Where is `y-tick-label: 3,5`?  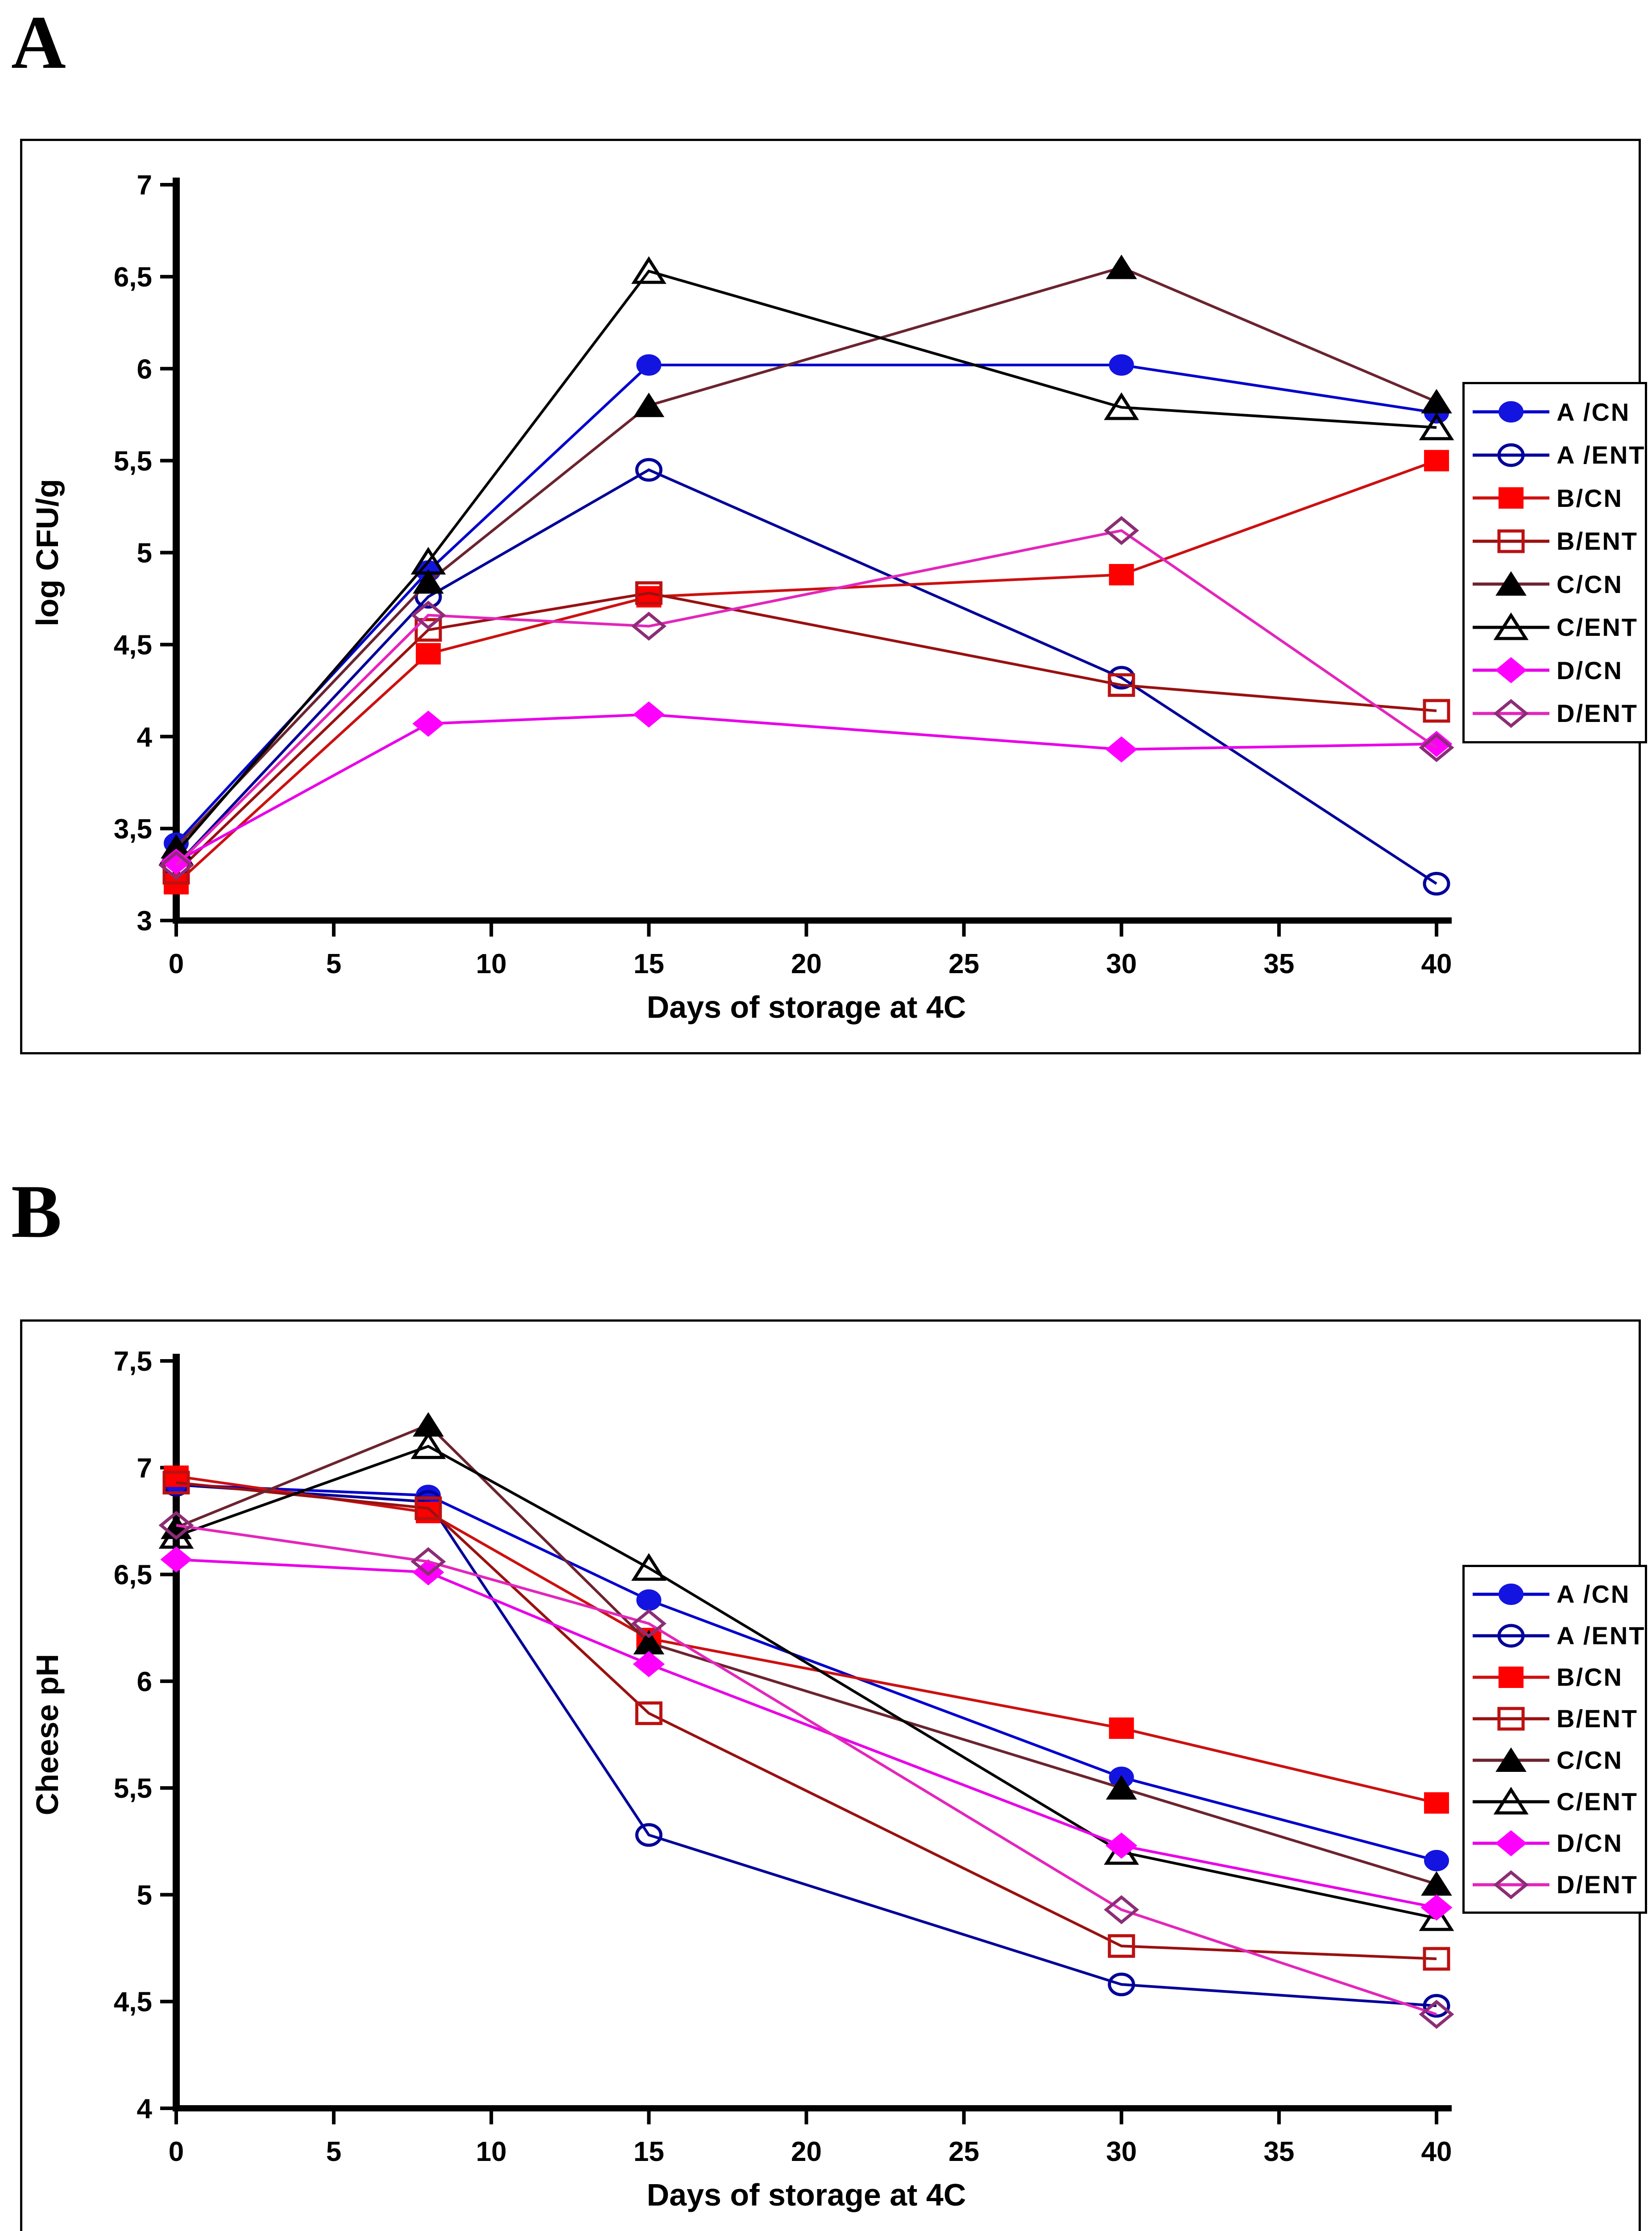 y-tick-label: 3,5 is located at coordinates (133, 829).